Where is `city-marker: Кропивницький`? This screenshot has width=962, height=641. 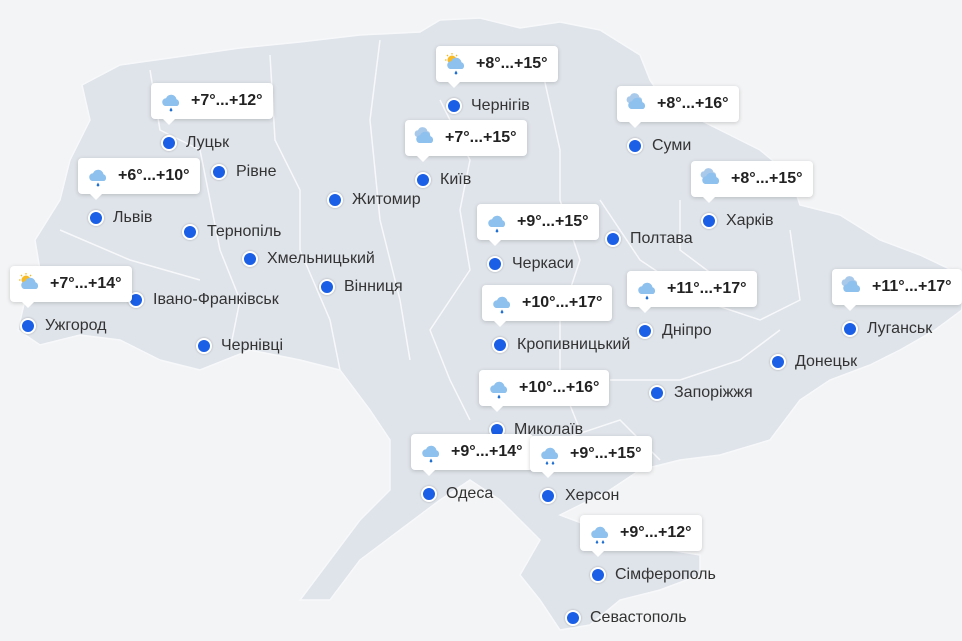 city-marker: Кропивницький is located at coordinates (561, 345).